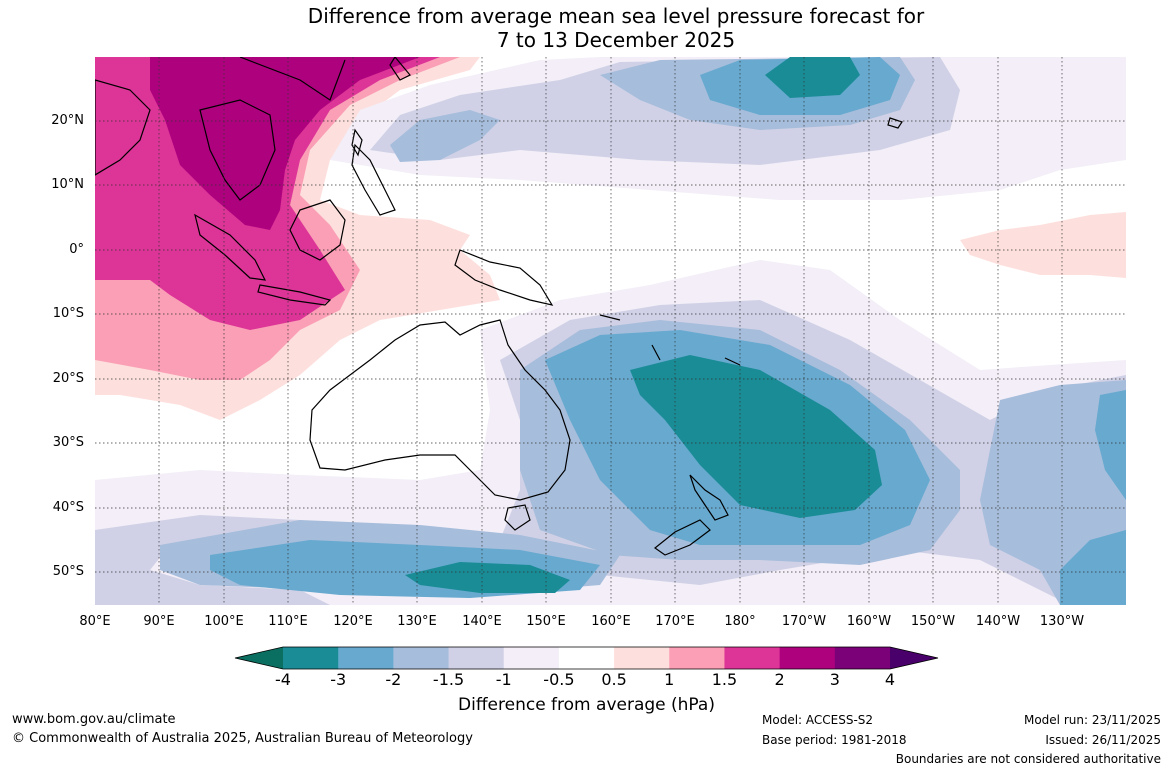 Image resolution: width=1173 pixels, height=770 pixels. Describe the element at coordinates (159, 621) in the screenshot. I see `lon-label: 90°E` at that location.